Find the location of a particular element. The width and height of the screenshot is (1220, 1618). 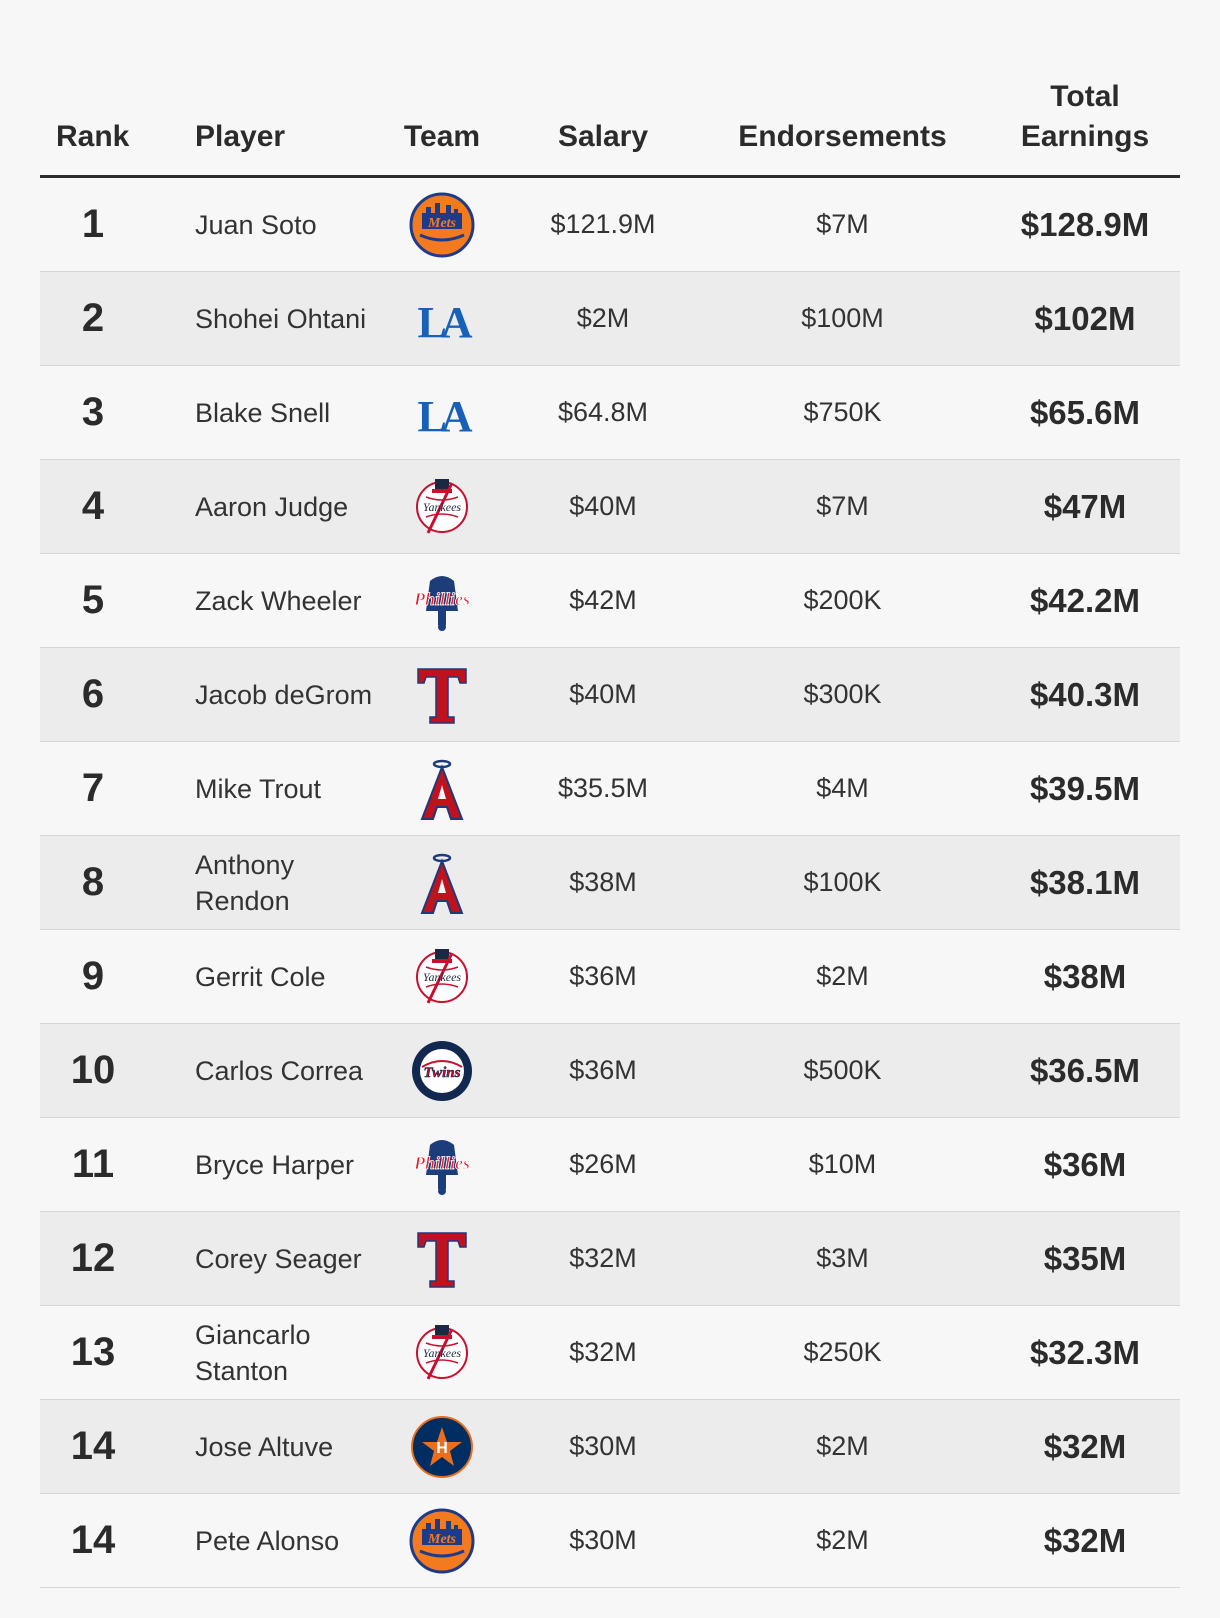

table-row: 6 Jacob deGrom $40M $300K $40.3M is located at coordinates (610, 695).